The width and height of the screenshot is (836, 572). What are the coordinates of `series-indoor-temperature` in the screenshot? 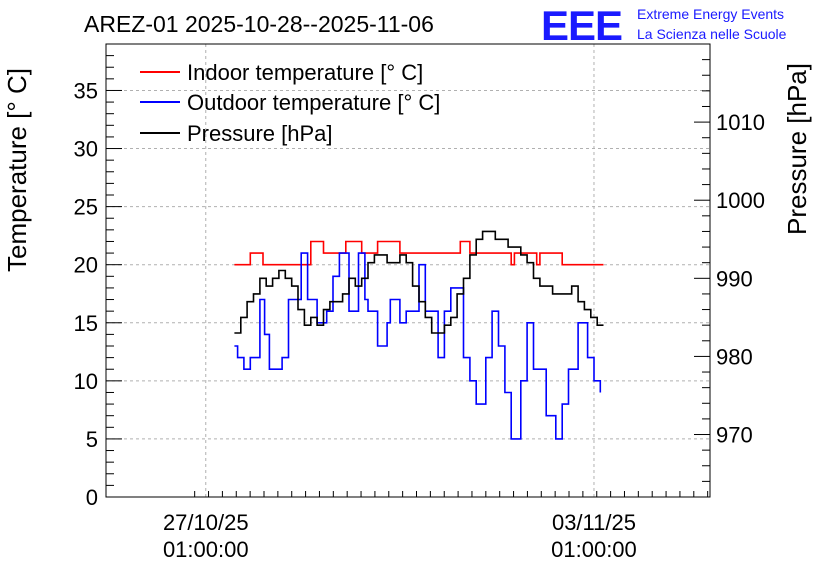 It's located at (419, 253).